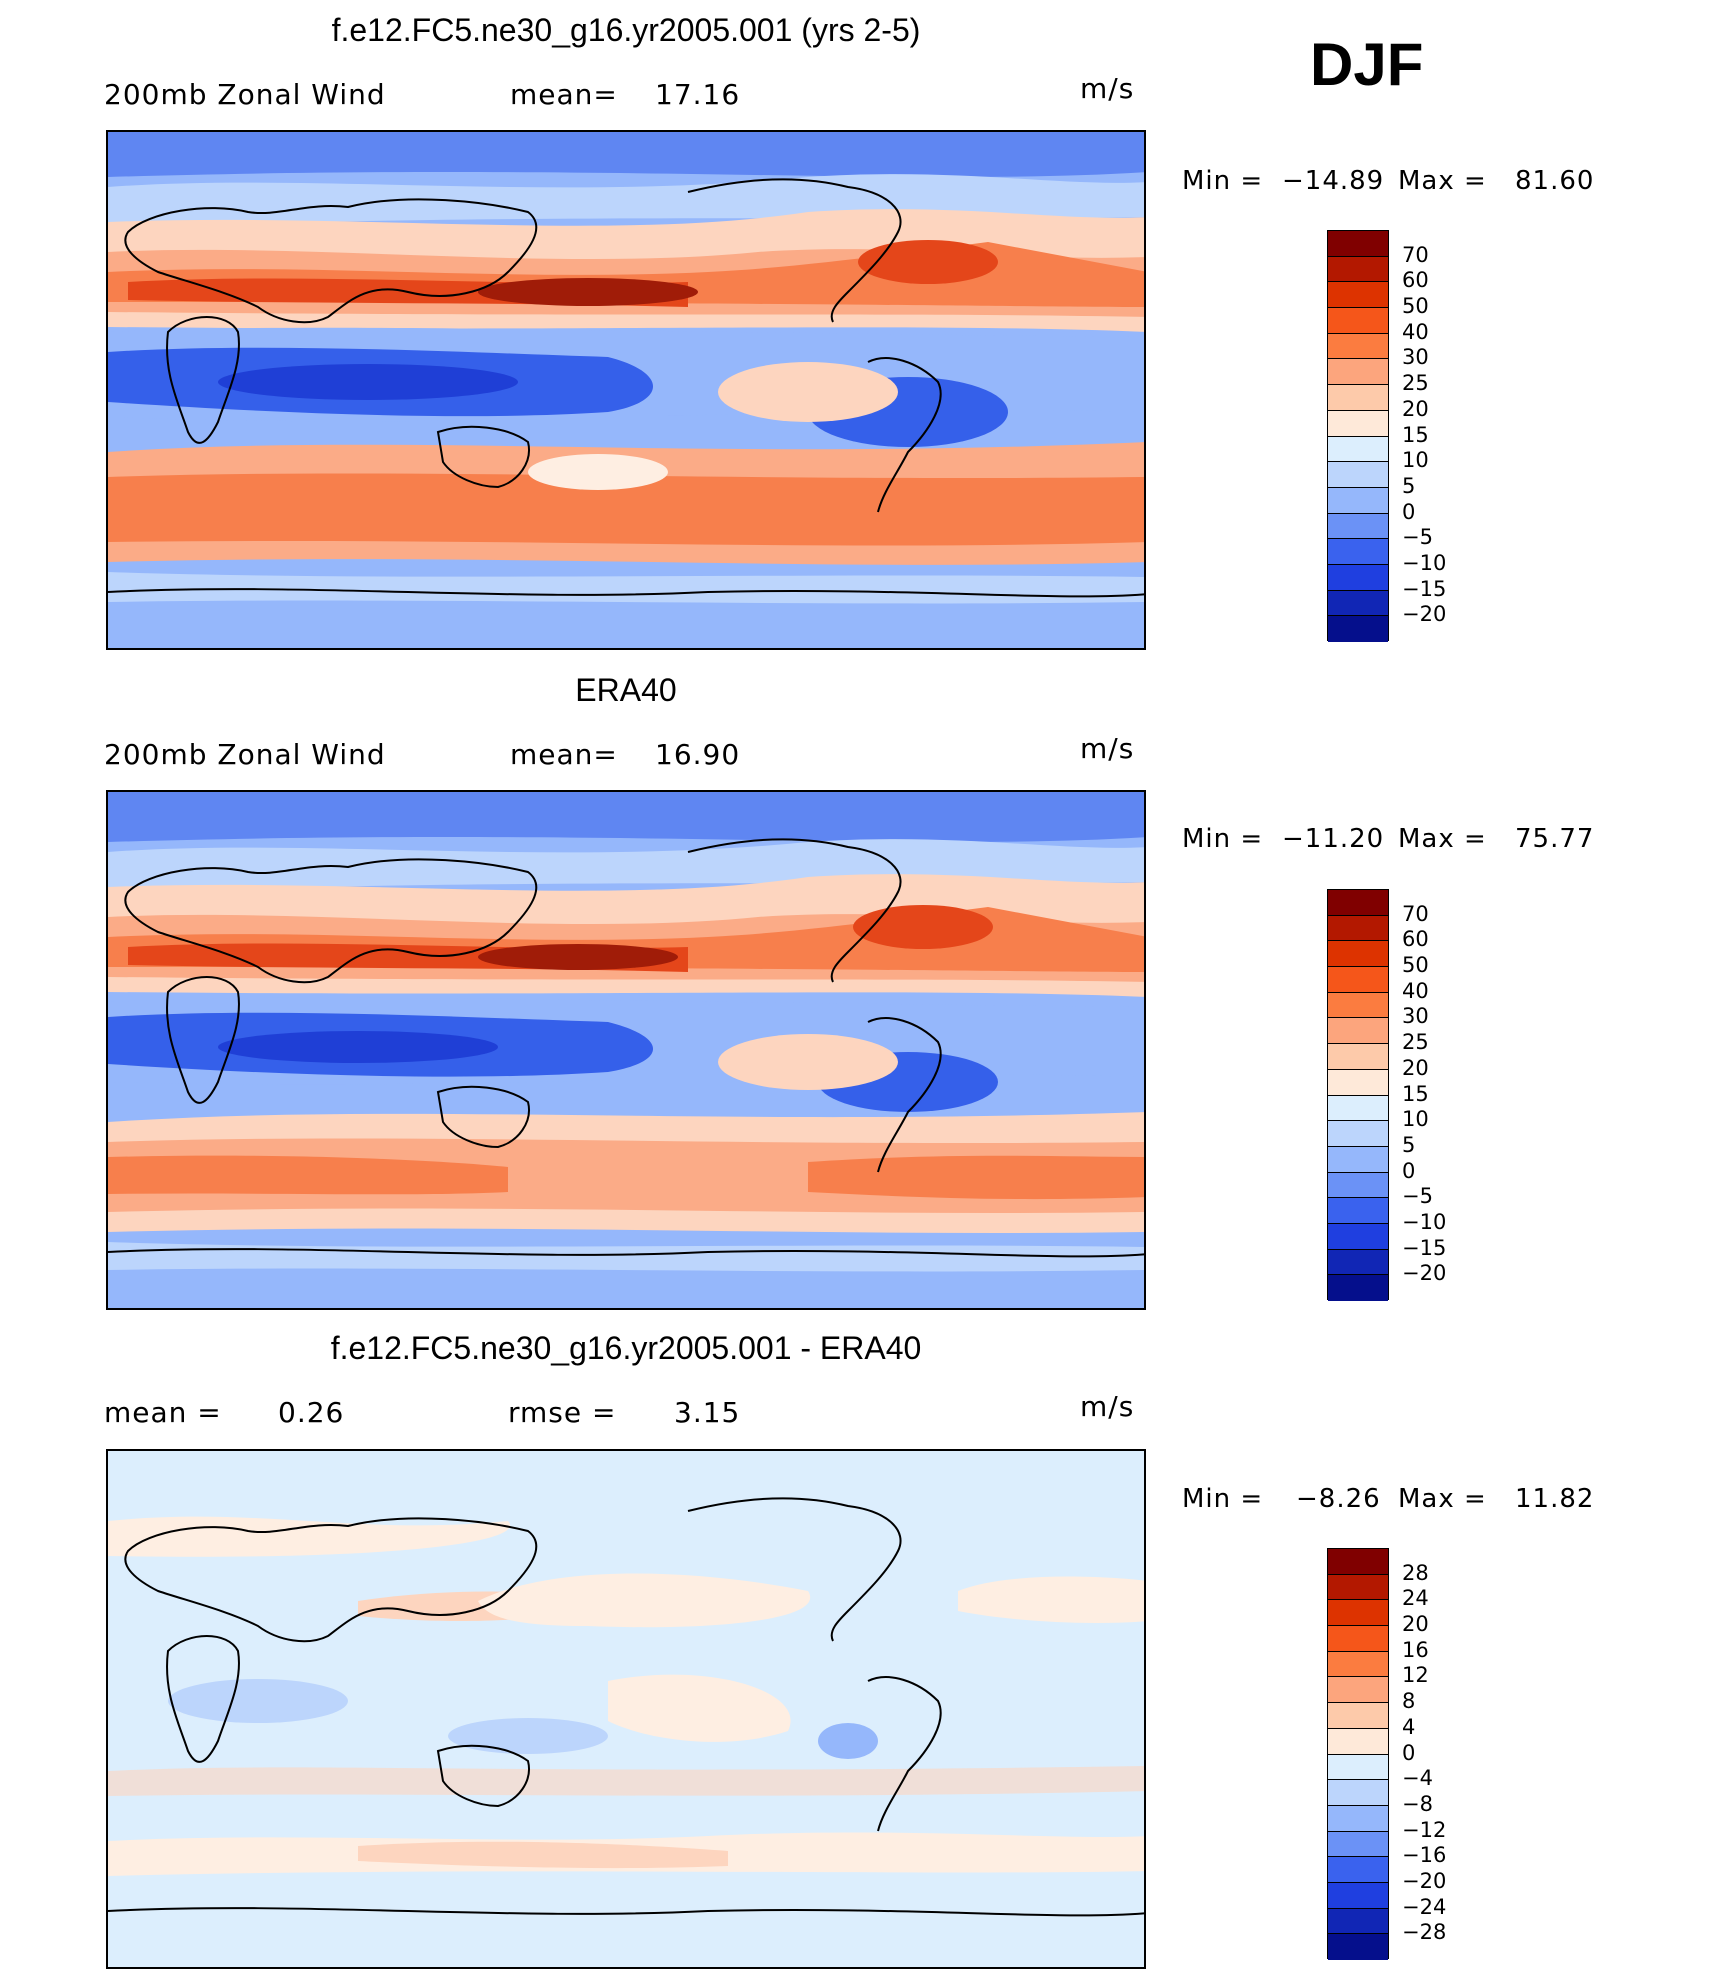 The width and height of the screenshot is (1710, 1974). I want to click on panel-1-max-value: 81.60, so click(1555, 181).